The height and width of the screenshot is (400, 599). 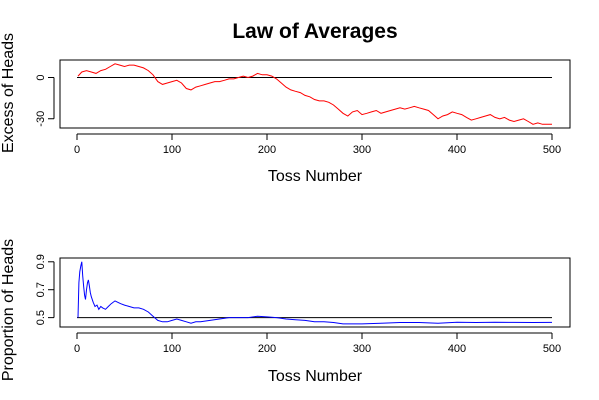 I want to click on excess-x-label: Toss Number, so click(x=315, y=176).